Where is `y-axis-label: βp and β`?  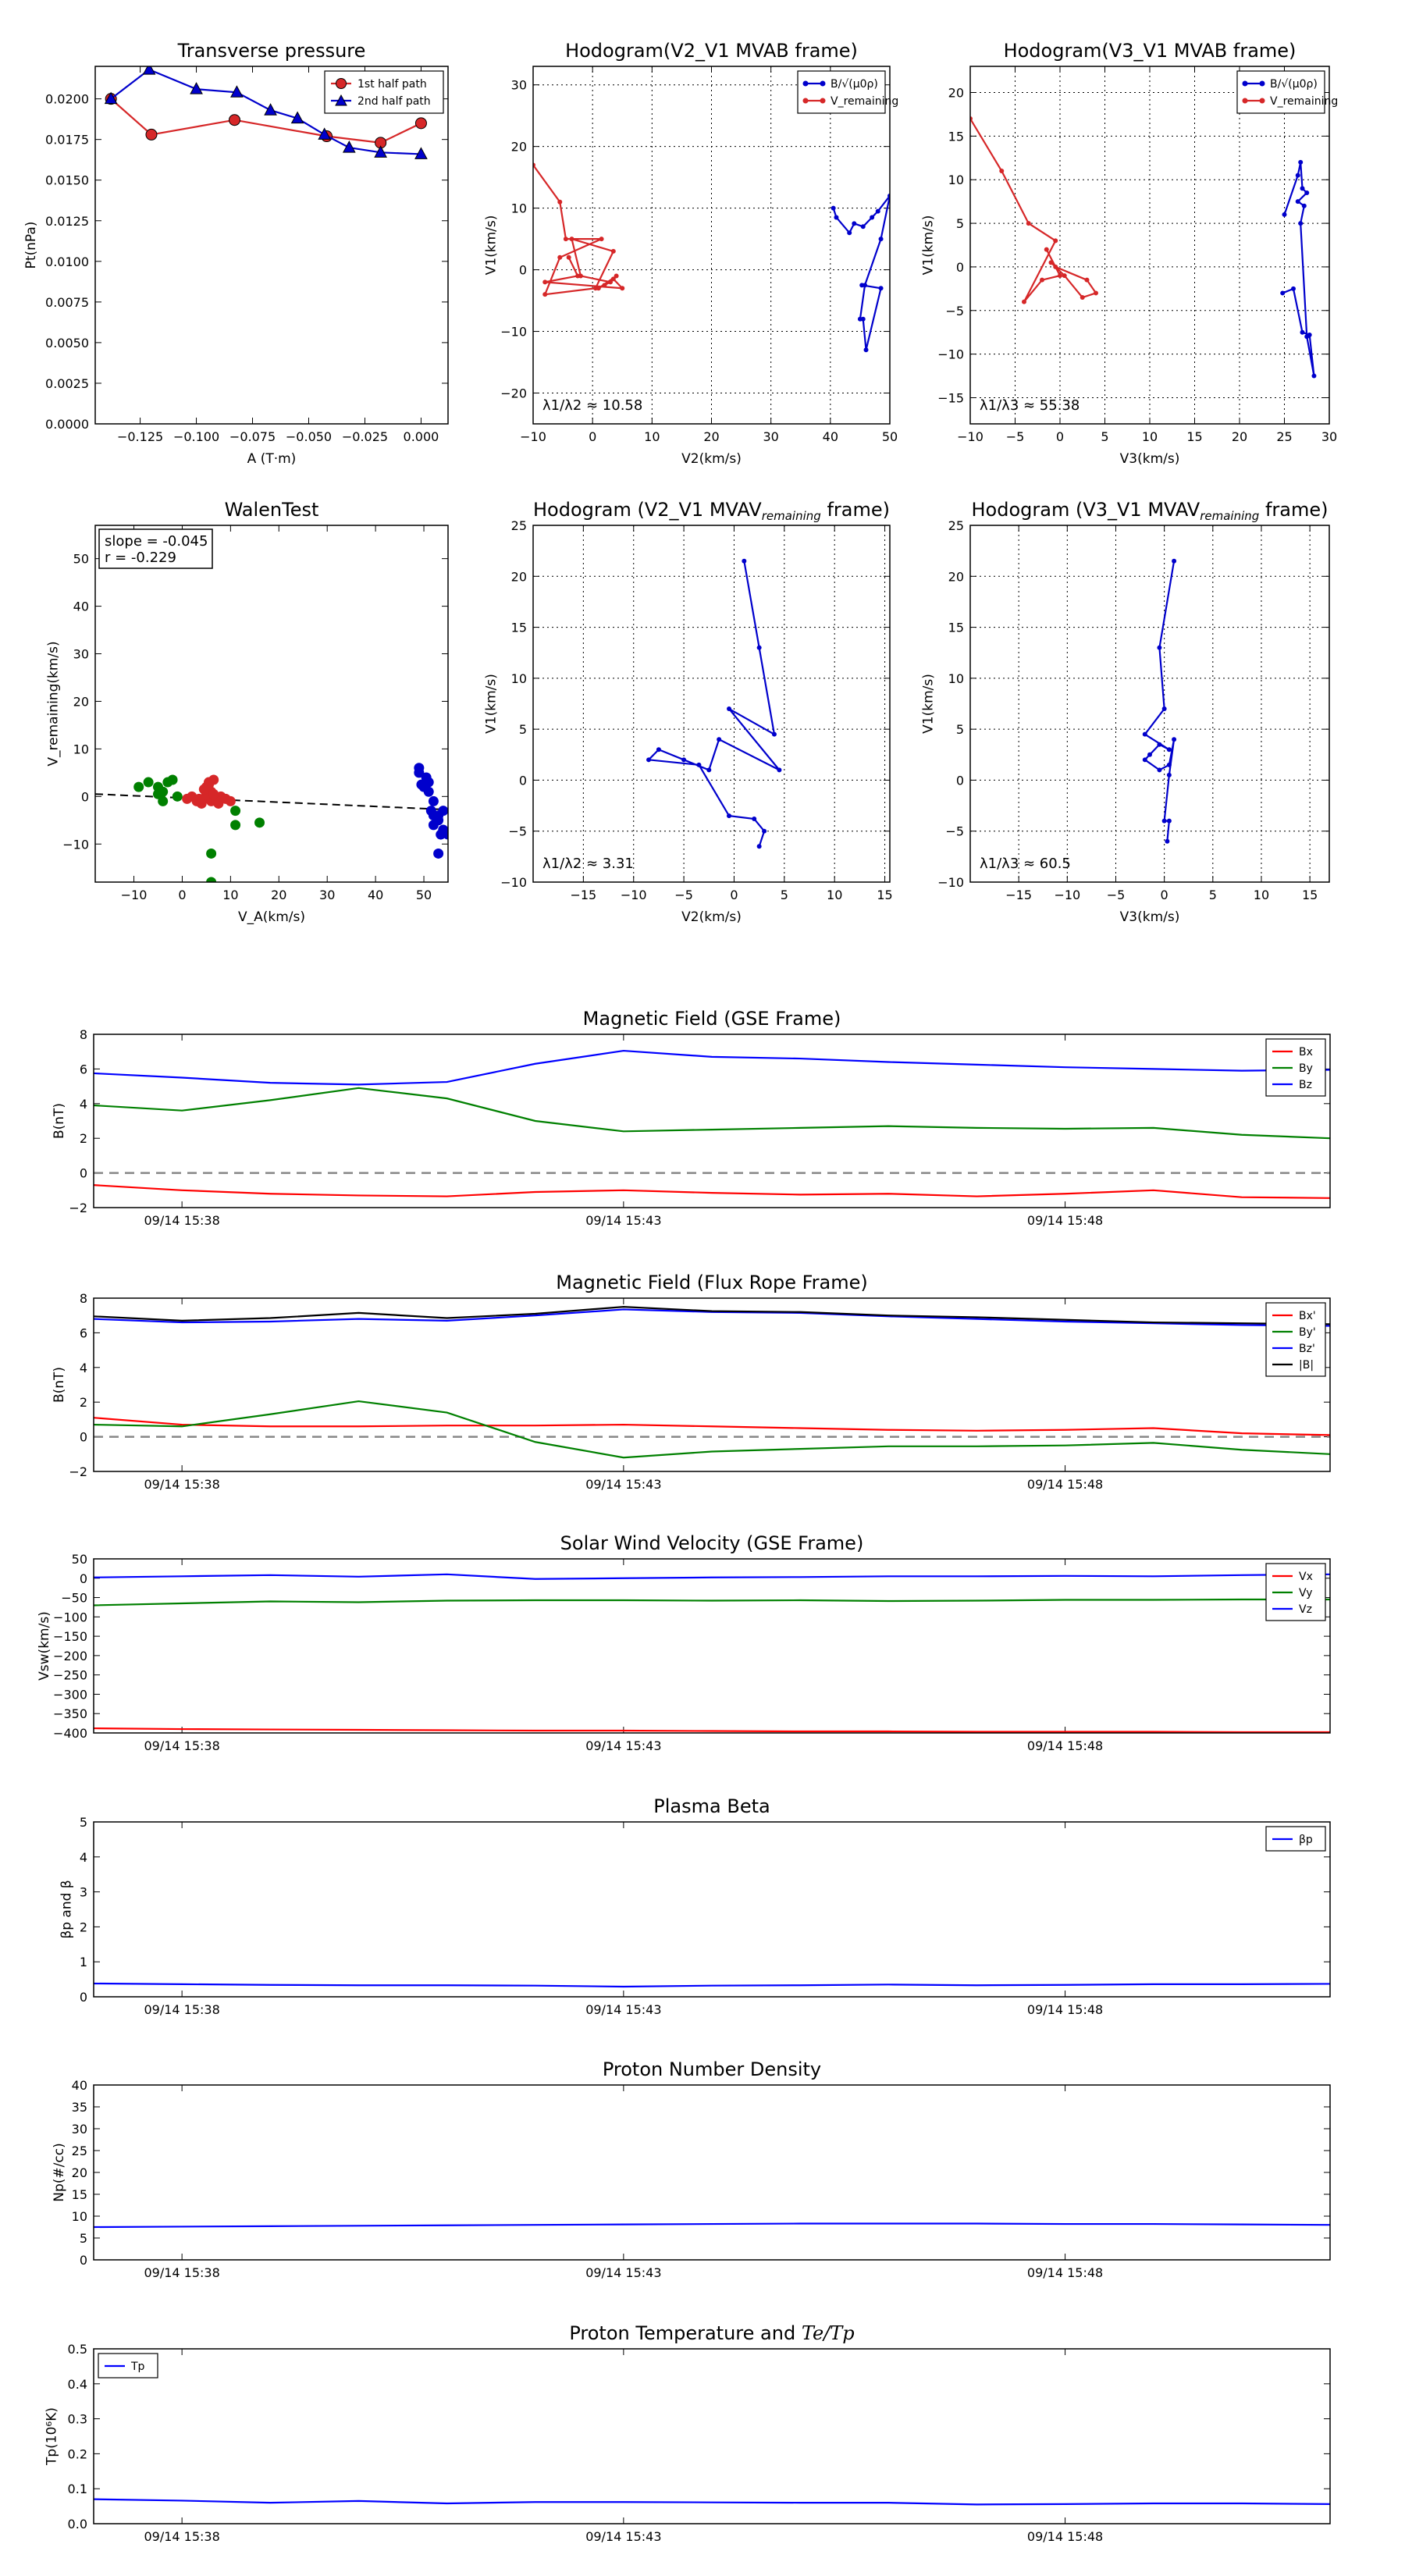
y-axis-label: βp and β is located at coordinates (67, 1909).